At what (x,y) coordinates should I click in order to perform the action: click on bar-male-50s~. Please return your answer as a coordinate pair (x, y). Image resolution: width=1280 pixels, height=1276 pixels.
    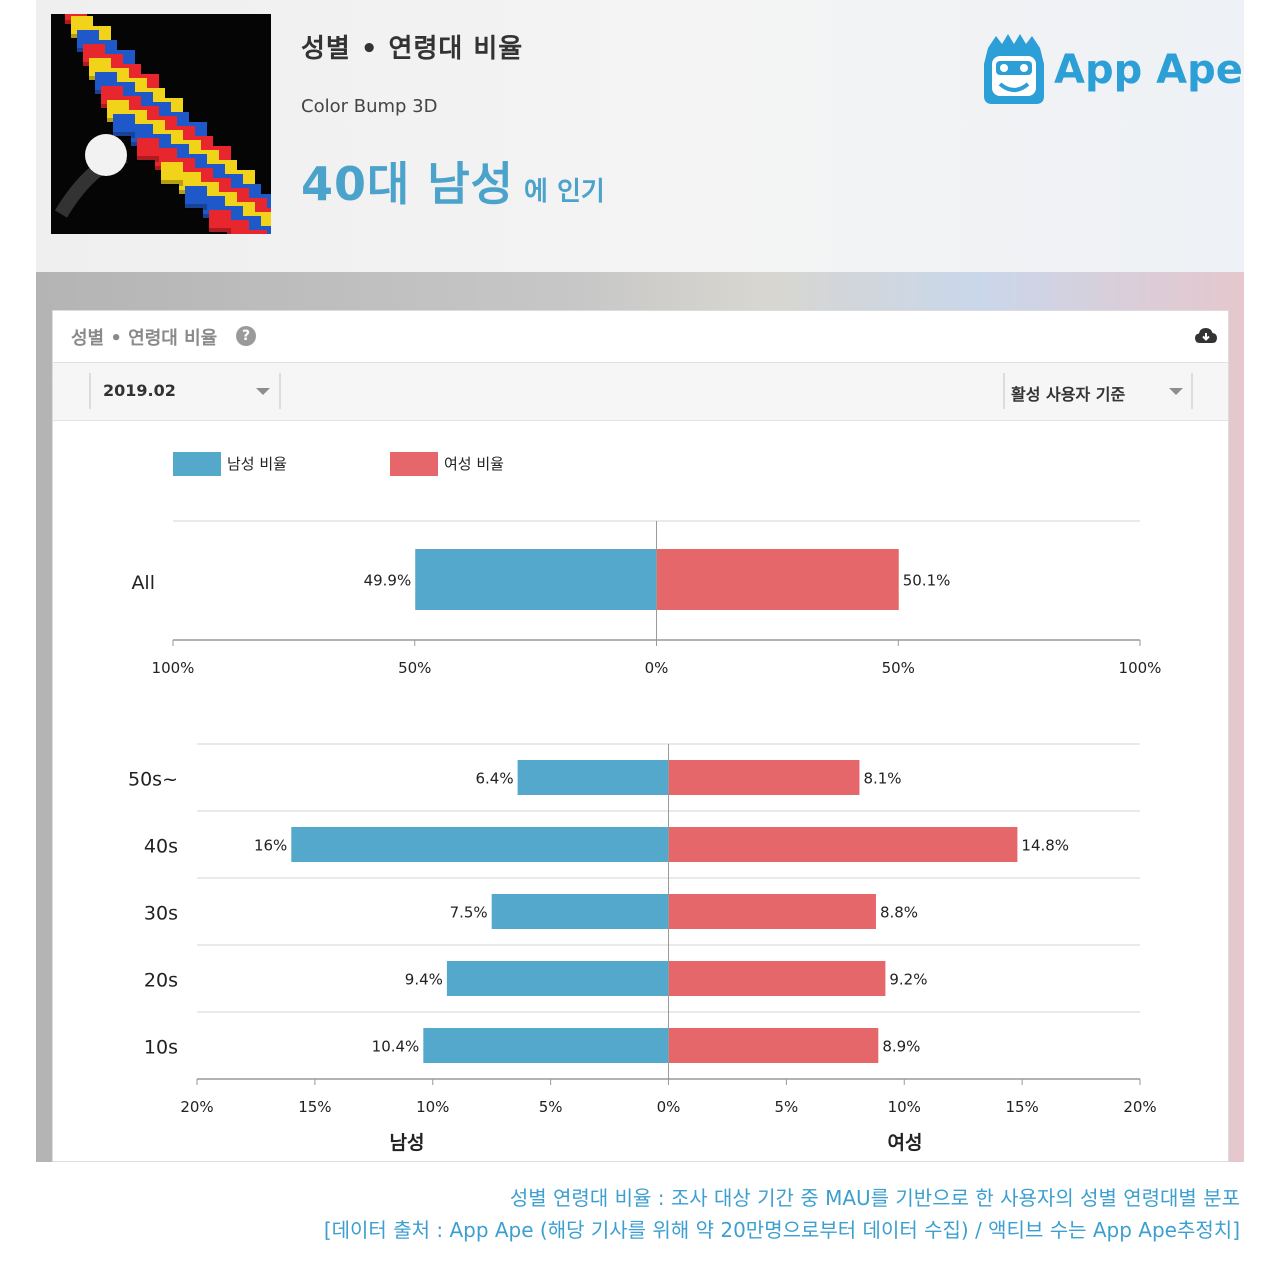
    Looking at the image, I should click on (593, 777).